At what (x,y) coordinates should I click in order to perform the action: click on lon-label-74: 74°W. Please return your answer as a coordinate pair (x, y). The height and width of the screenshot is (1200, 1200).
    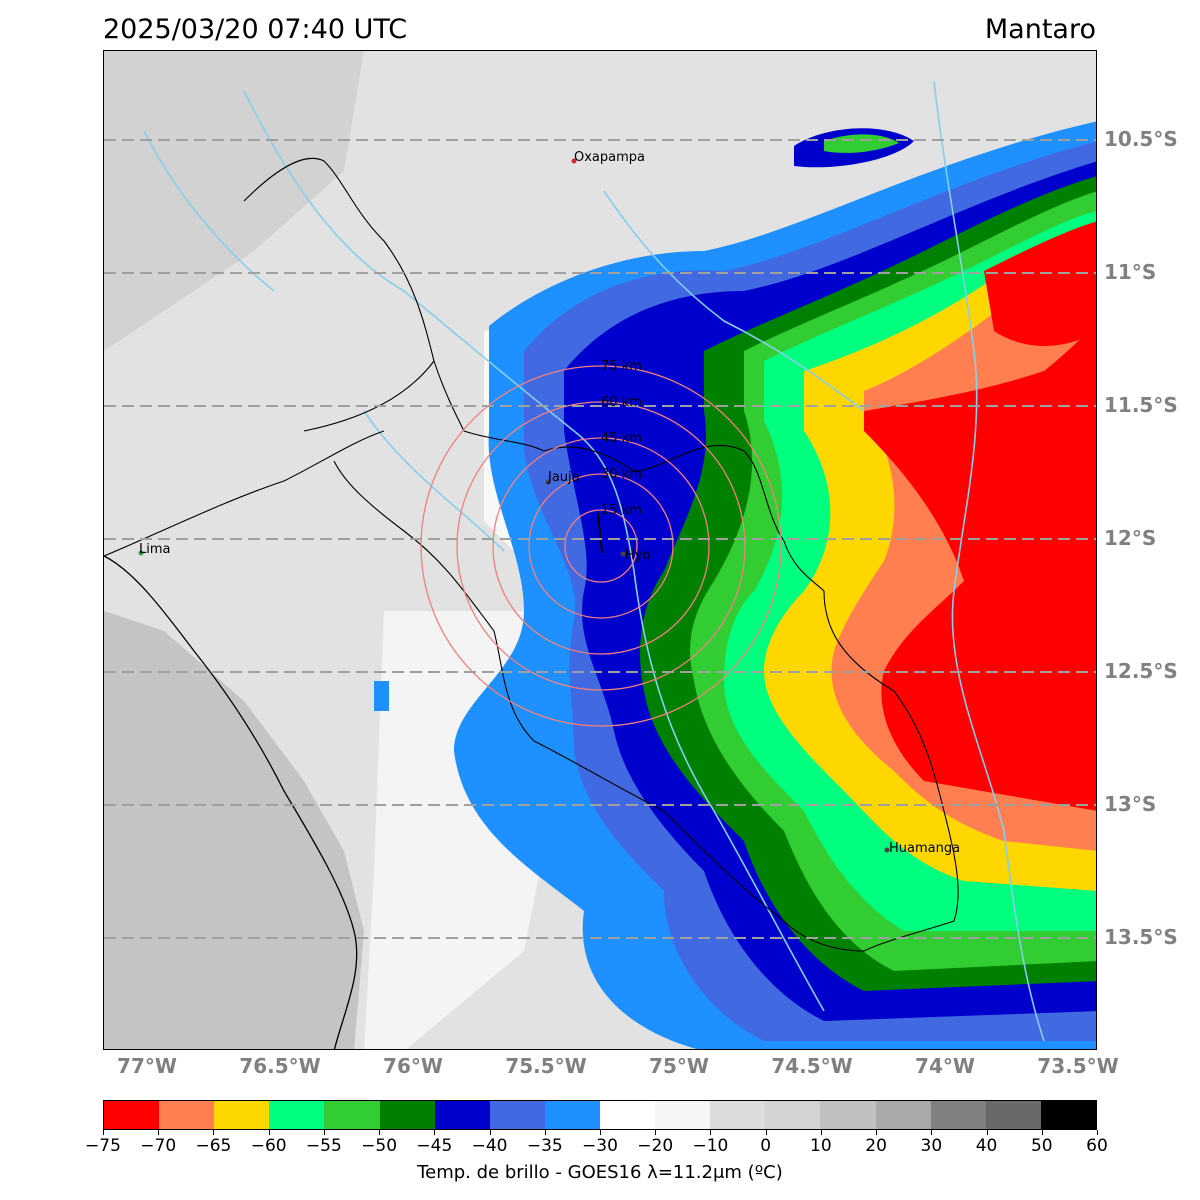
    Looking at the image, I should click on (945, 1066).